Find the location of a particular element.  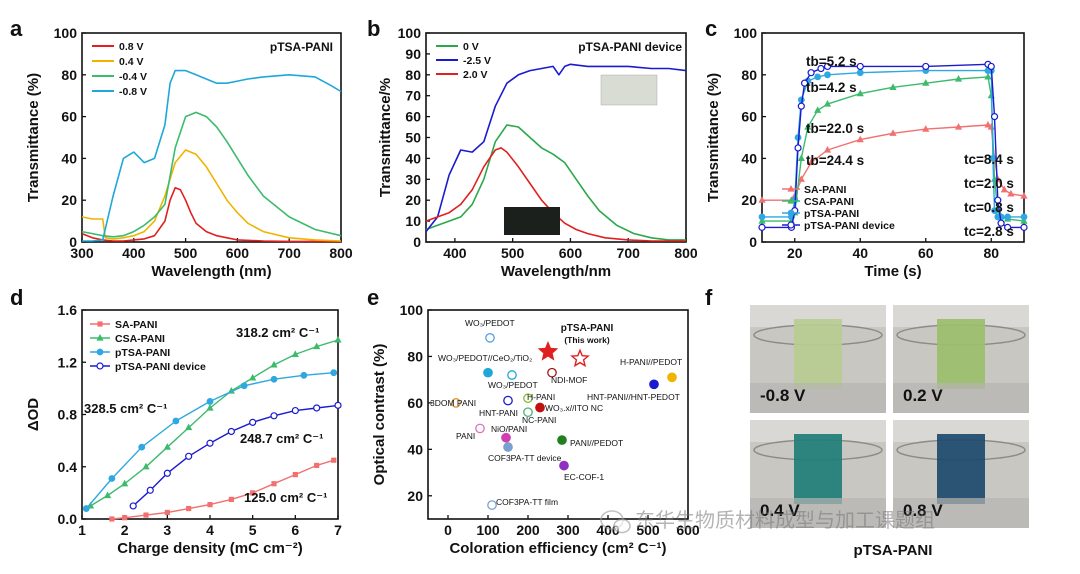

chart-title: pTSA-PANI device is located at coordinates (630, 47).